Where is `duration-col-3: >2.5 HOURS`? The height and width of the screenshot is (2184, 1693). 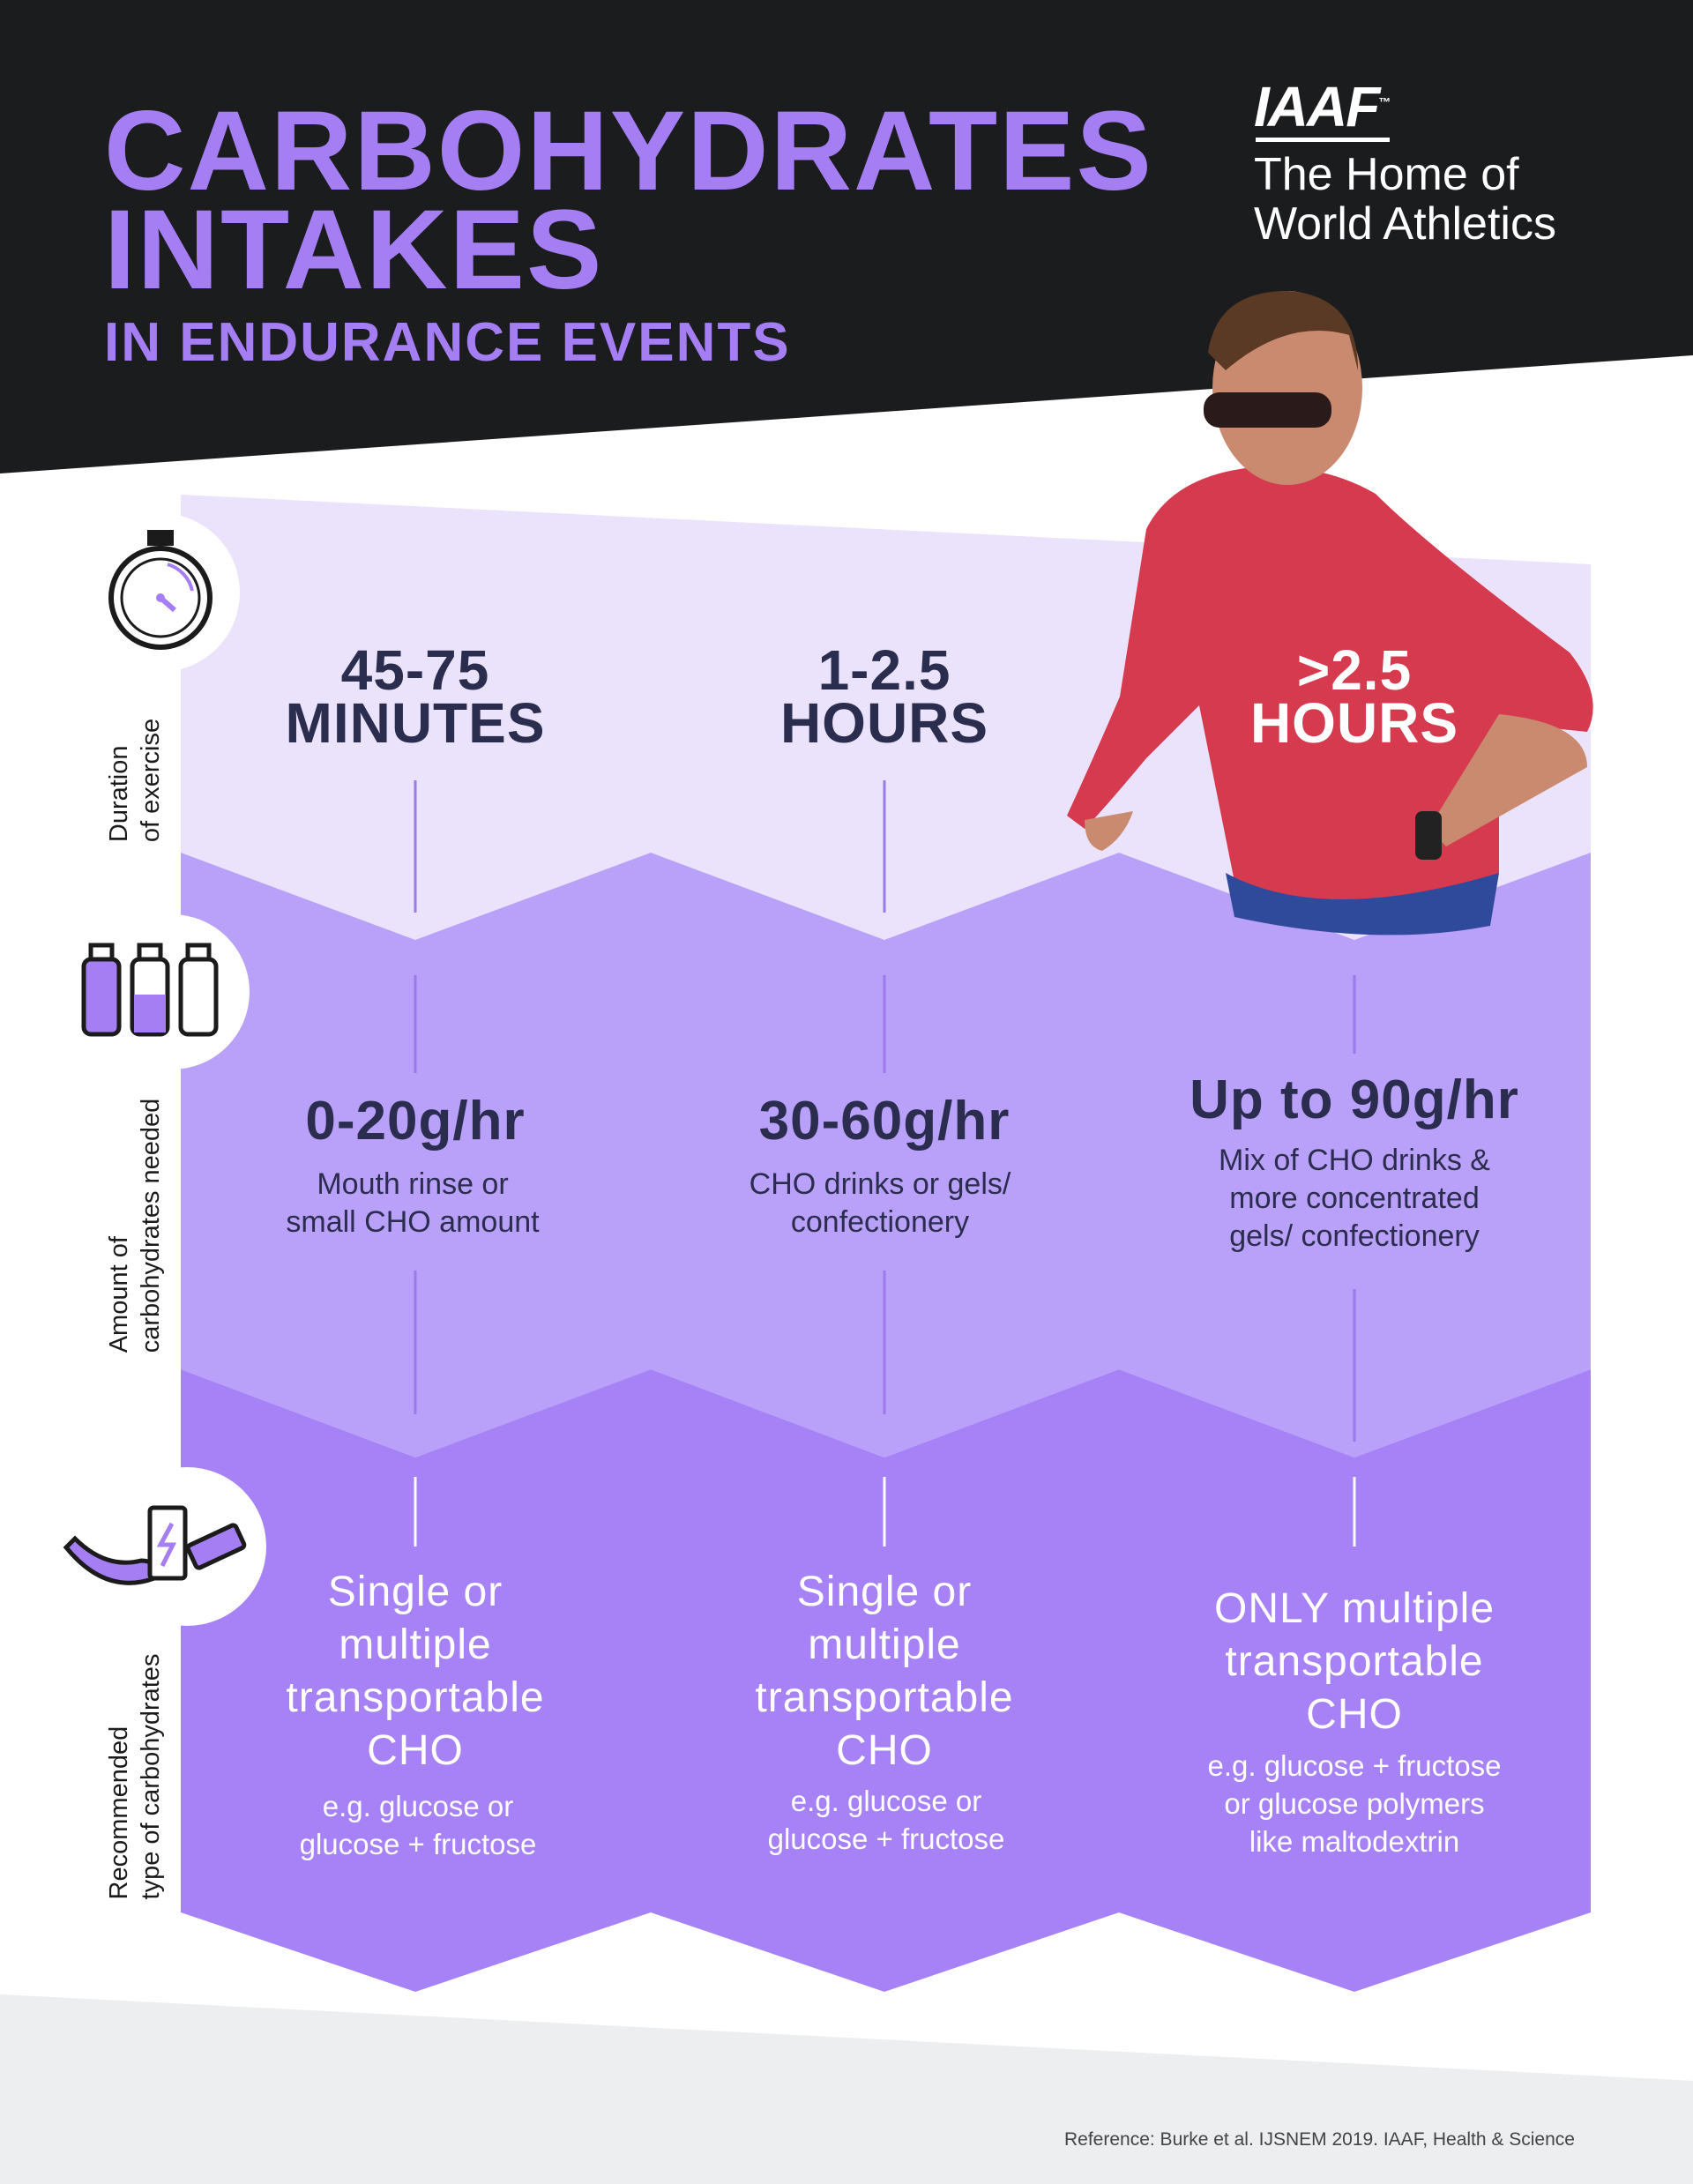
duration-col-3: >2.5 HOURS is located at coordinates (1354, 696).